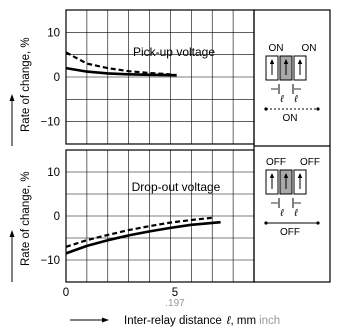 The height and width of the screenshot is (332, 337). What do you see at coordinates (295, 213) in the screenshot?
I see `ell-right-off: ℓ` at bounding box center [295, 213].